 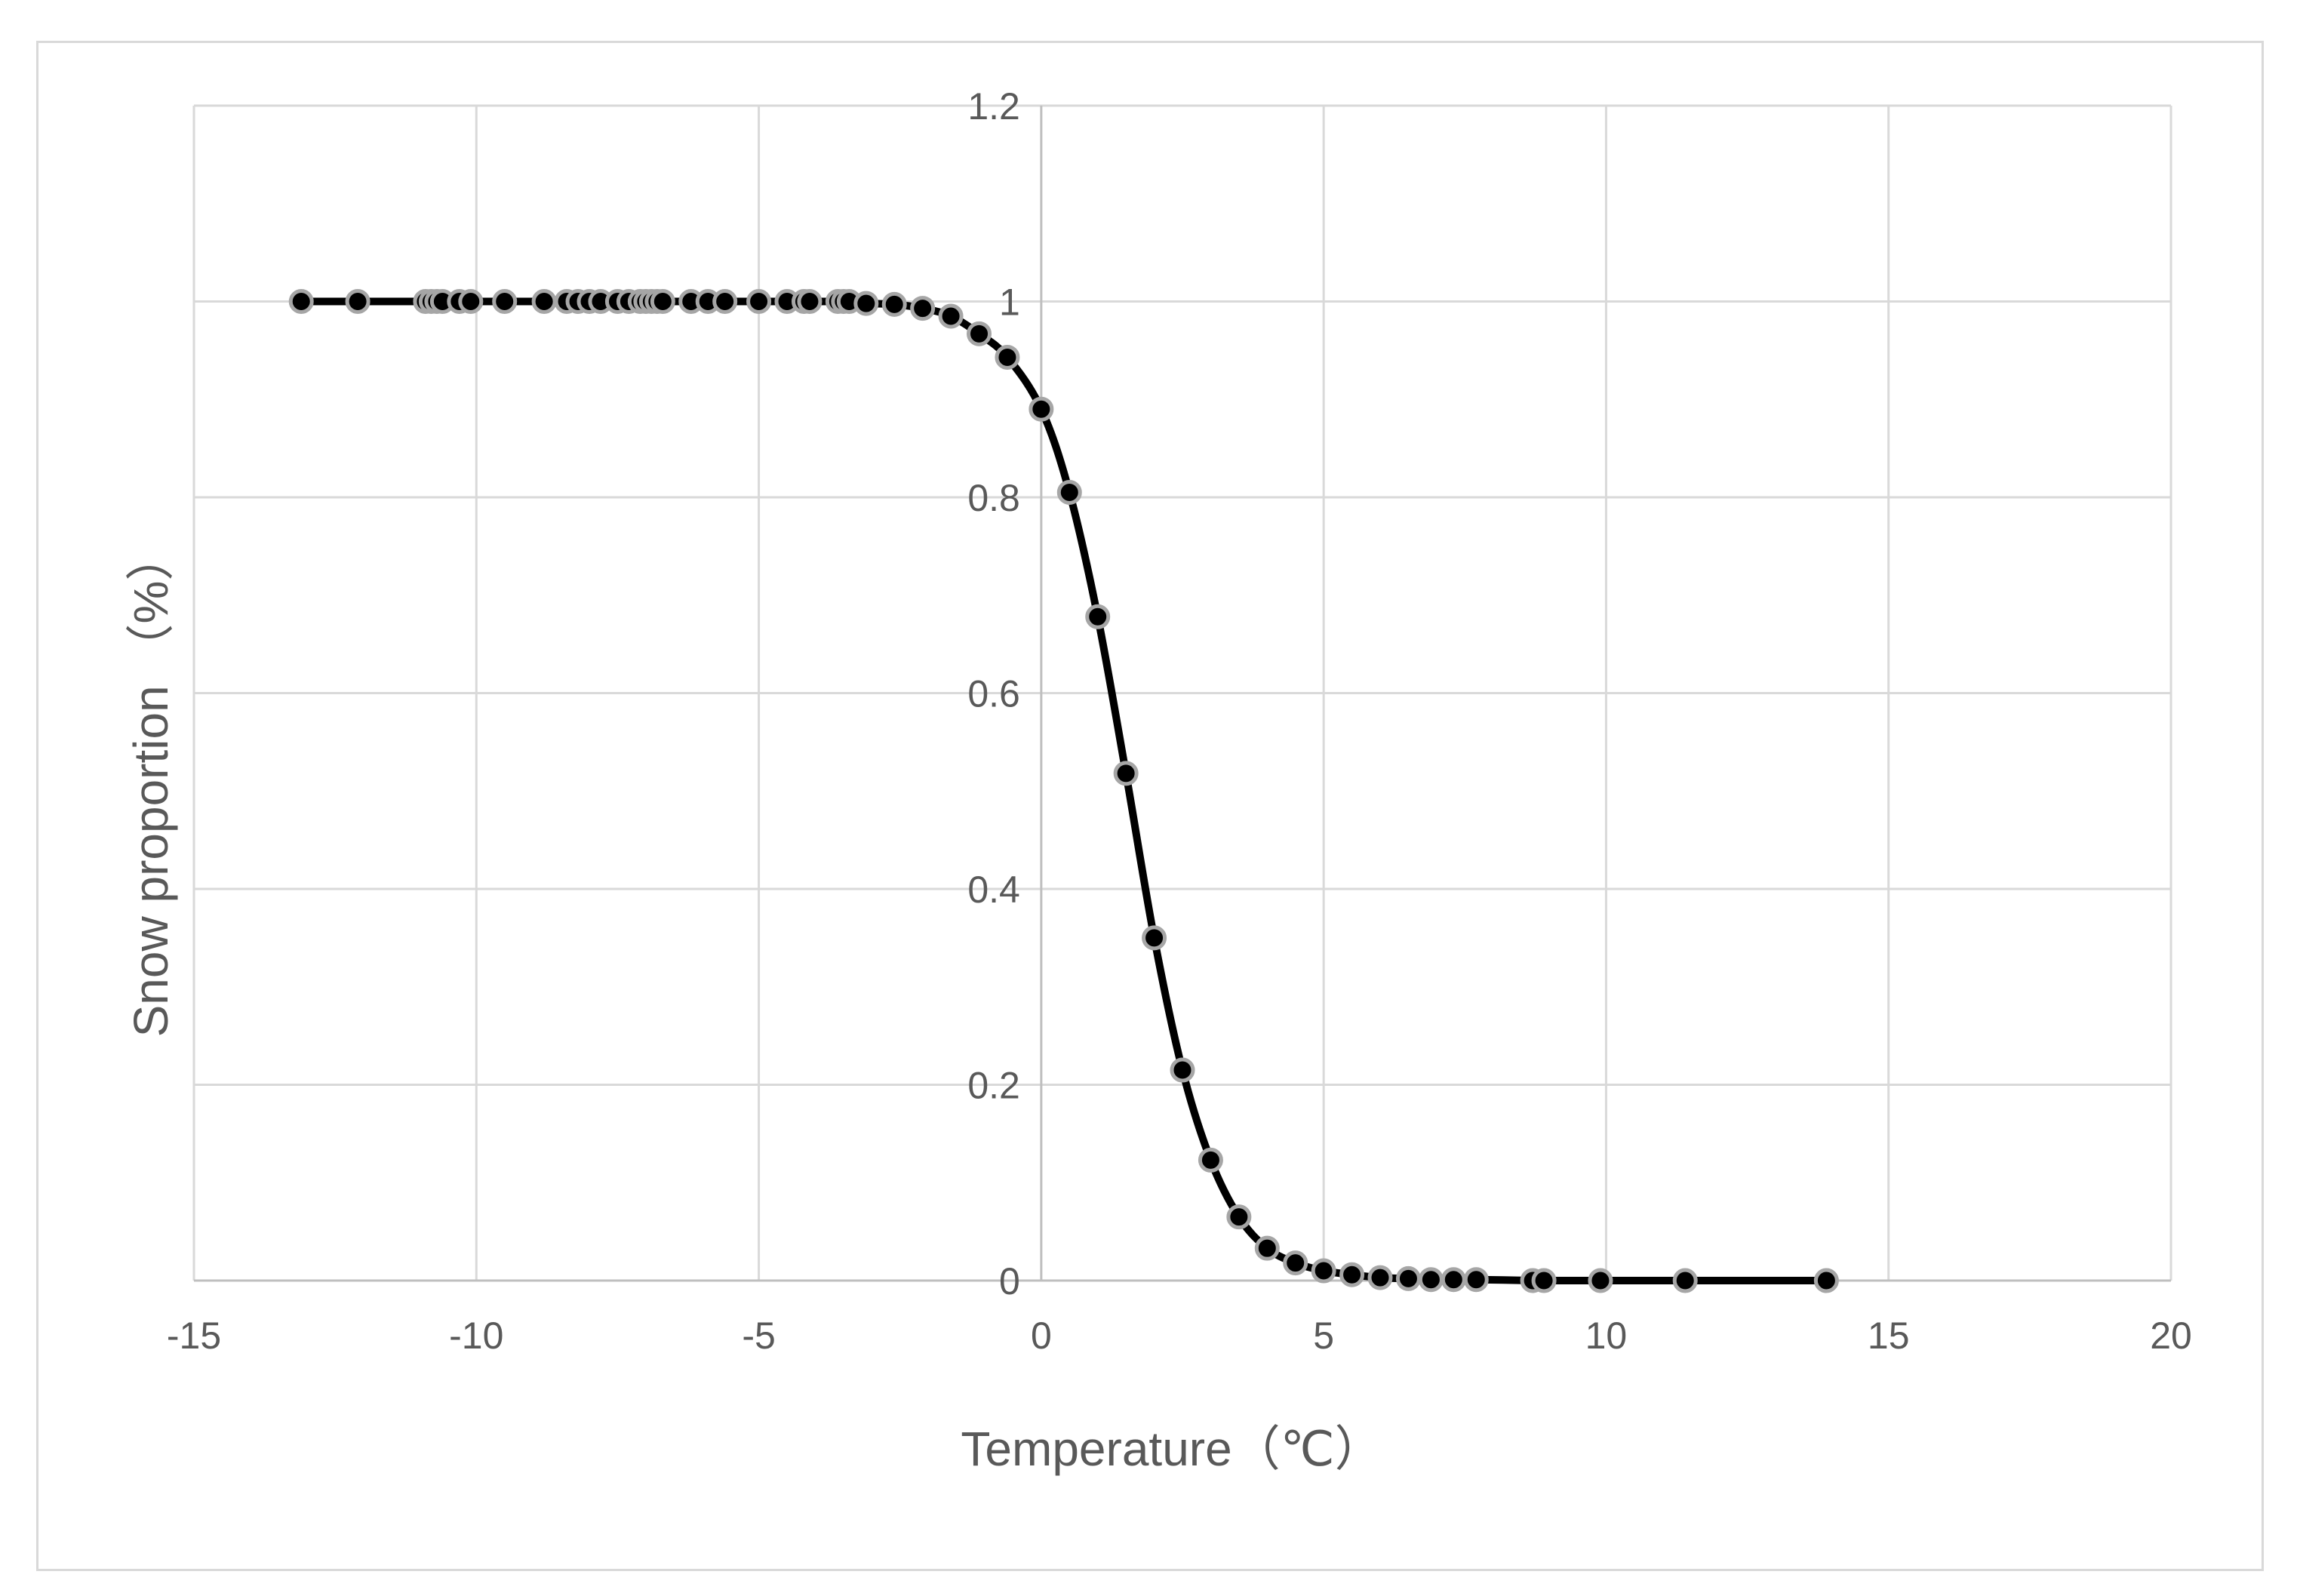 I want to click on y-axis-title: Snow proportion （%）, so click(x=151, y=785).